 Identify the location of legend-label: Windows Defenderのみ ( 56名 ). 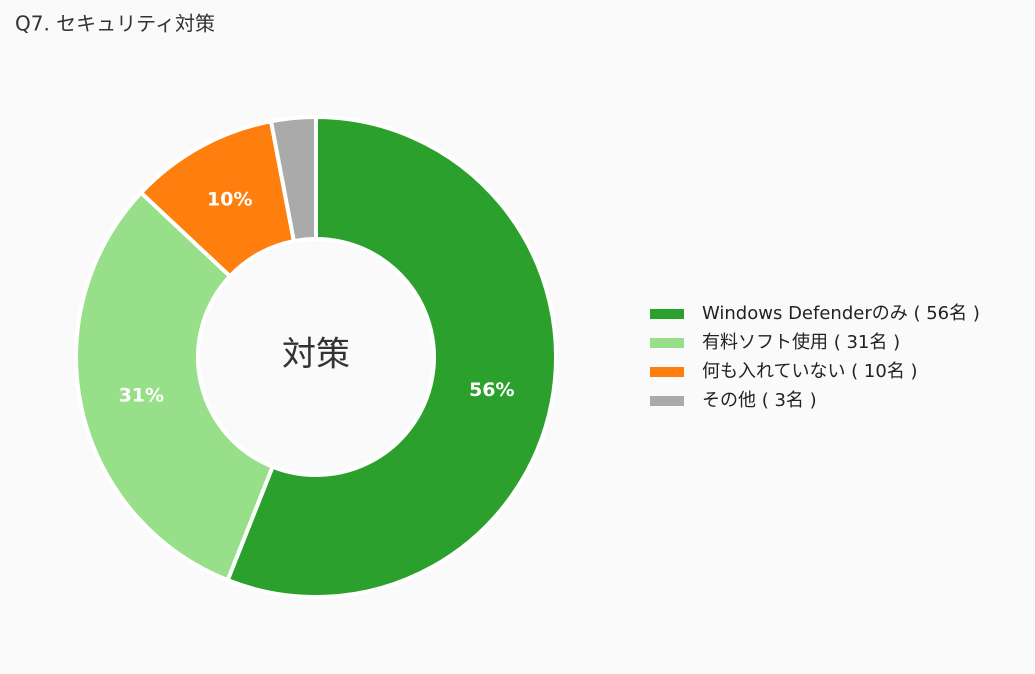
(841, 313).